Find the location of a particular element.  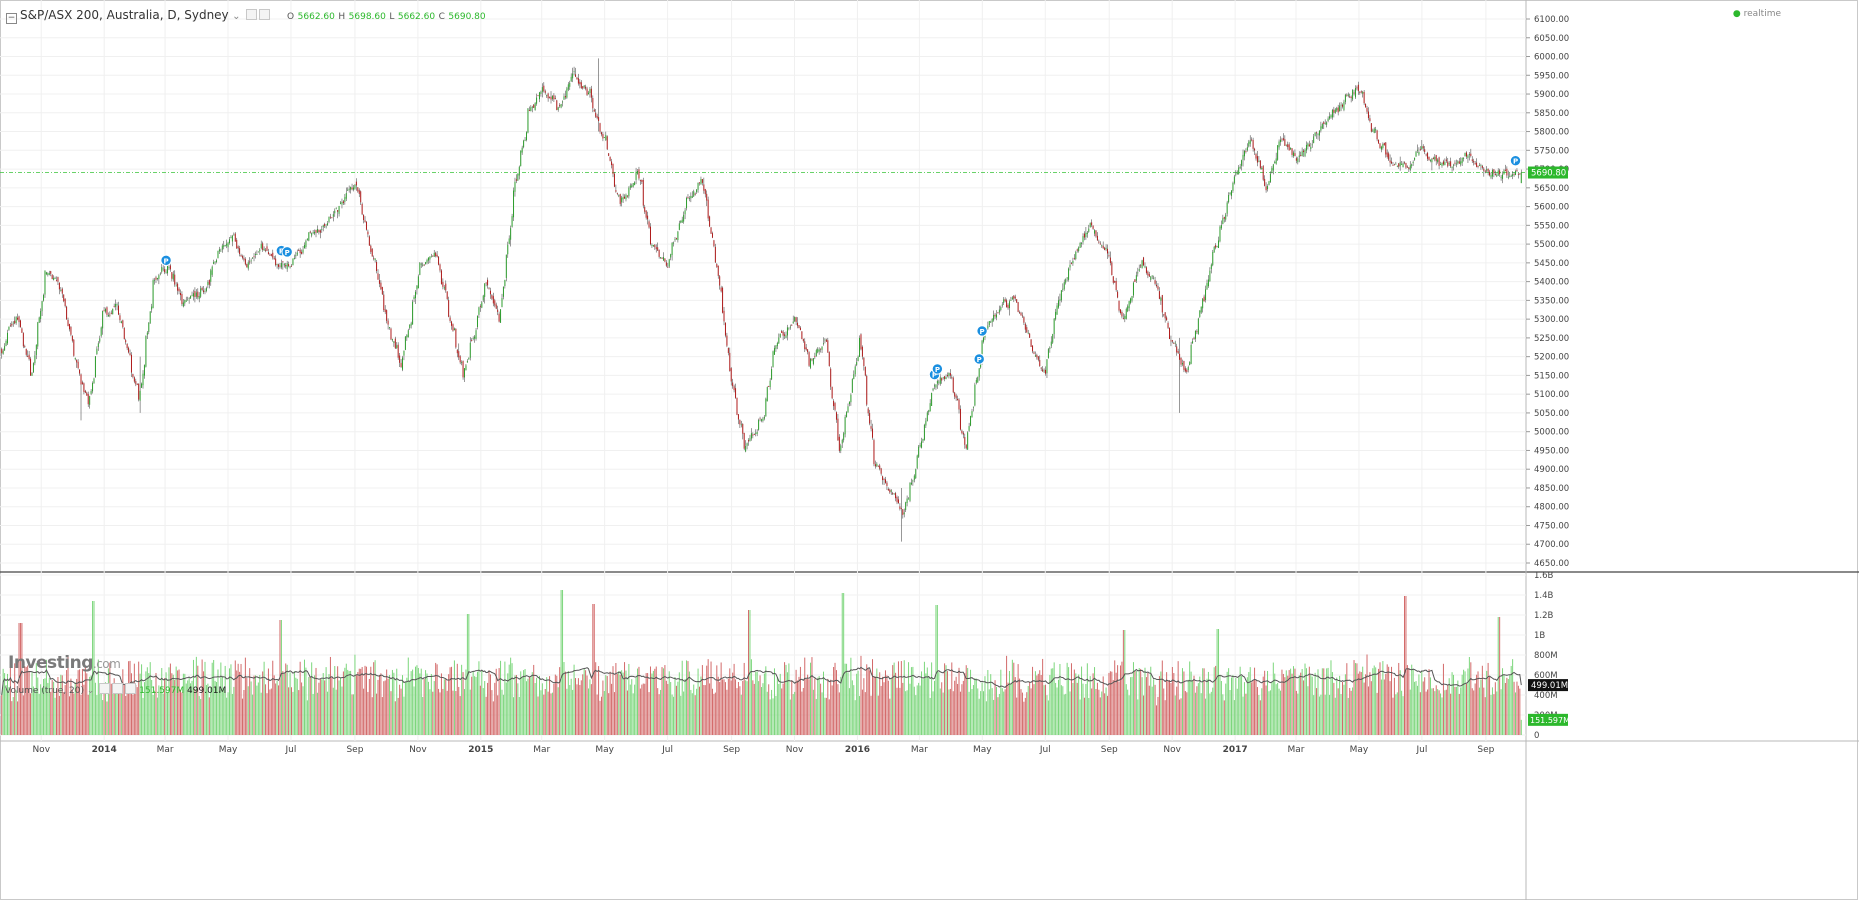

ohlc-high-value: 5698.60 is located at coordinates (367, 17).